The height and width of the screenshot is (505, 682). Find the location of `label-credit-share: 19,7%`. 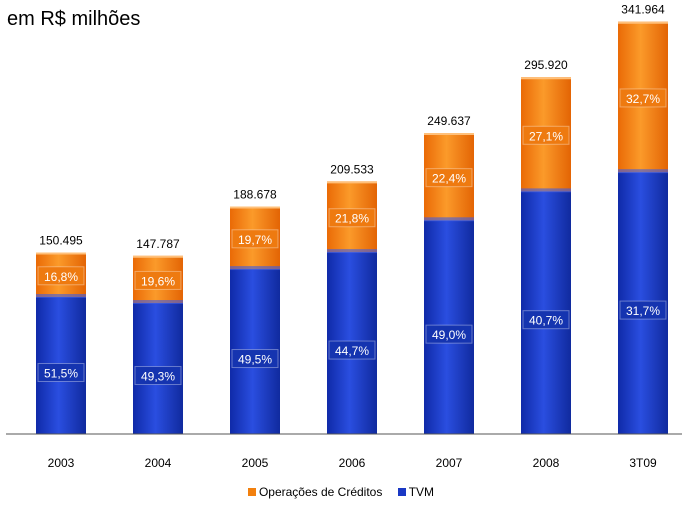

label-credit-share: 19,7% is located at coordinates (255, 240).